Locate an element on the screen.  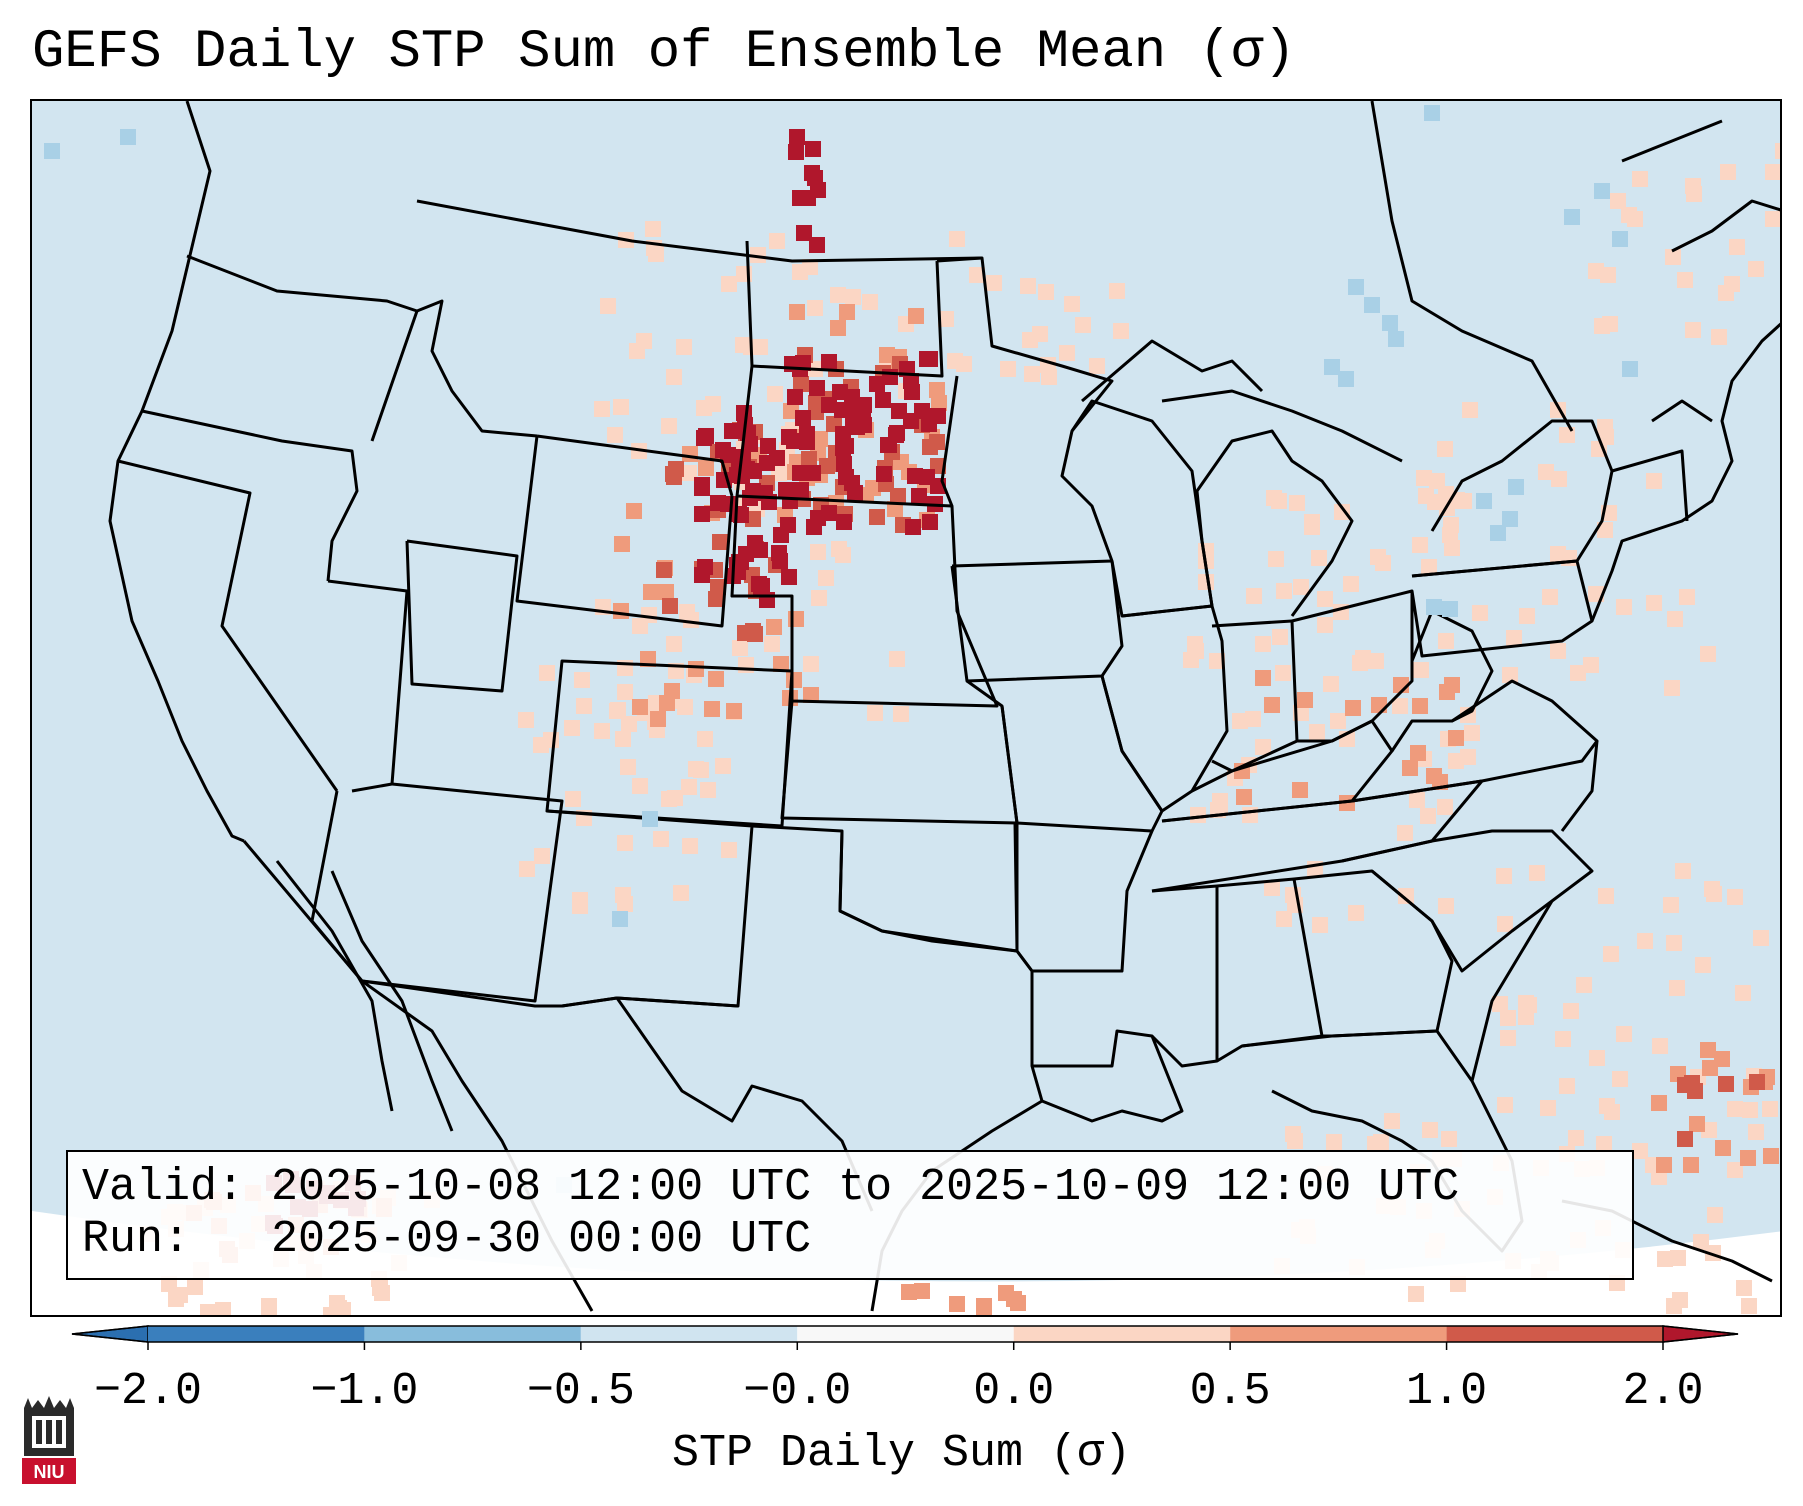
virginia-border is located at coordinates (1475, 741).